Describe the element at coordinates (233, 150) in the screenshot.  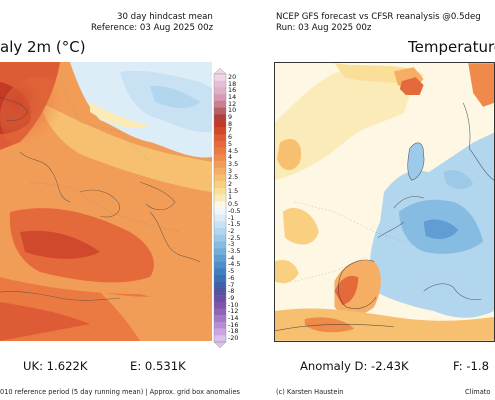
I see `colorbar-tick-label: 4.5` at that location.